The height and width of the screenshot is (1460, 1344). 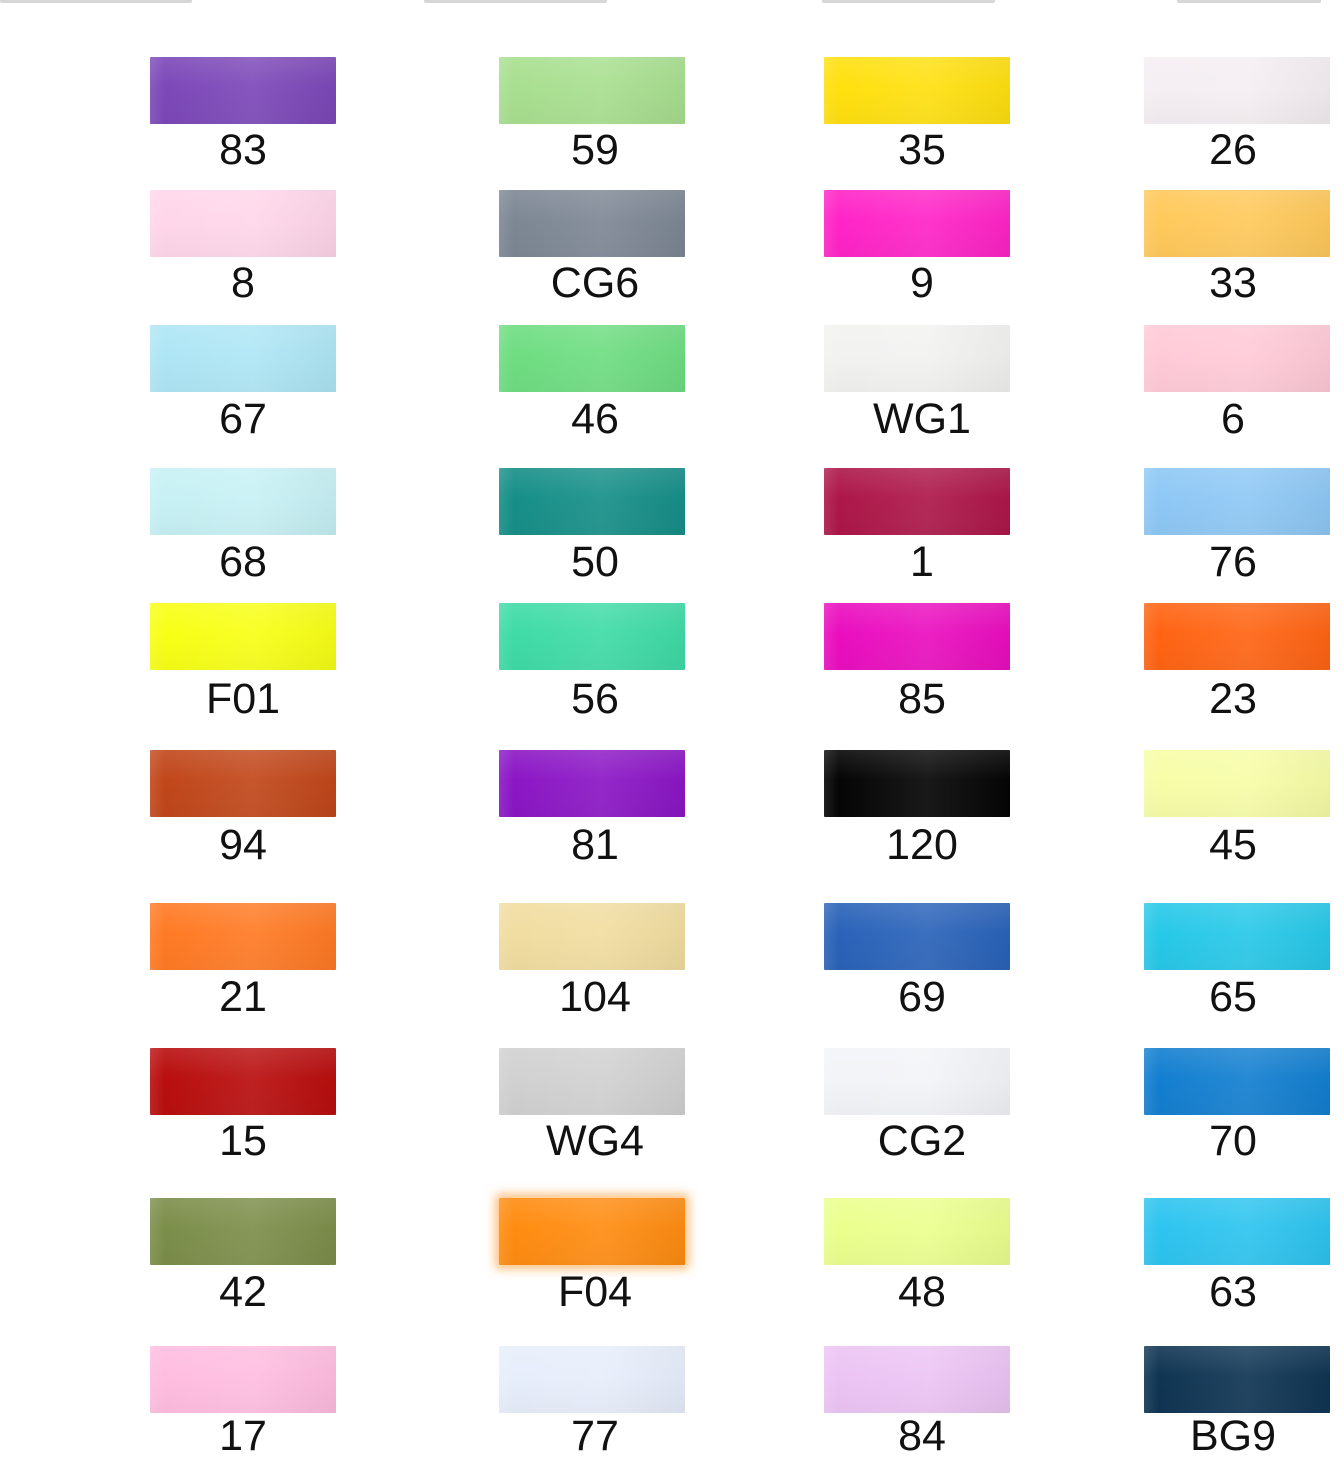 What do you see at coordinates (917, 358) in the screenshot?
I see `color-swatch-wg1` at bounding box center [917, 358].